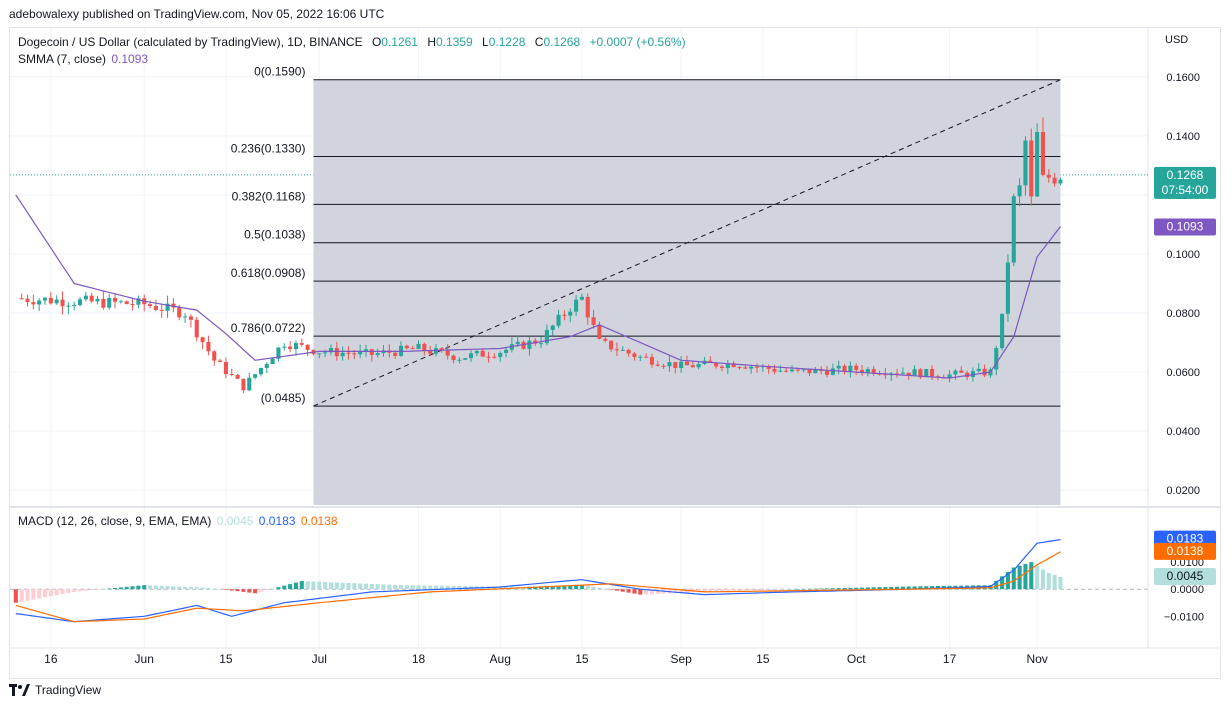 The height and width of the screenshot is (707, 1232). Describe the element at coordinates (277, 521) in the screenshot. I see `macd-value: 0.0183` at that location.